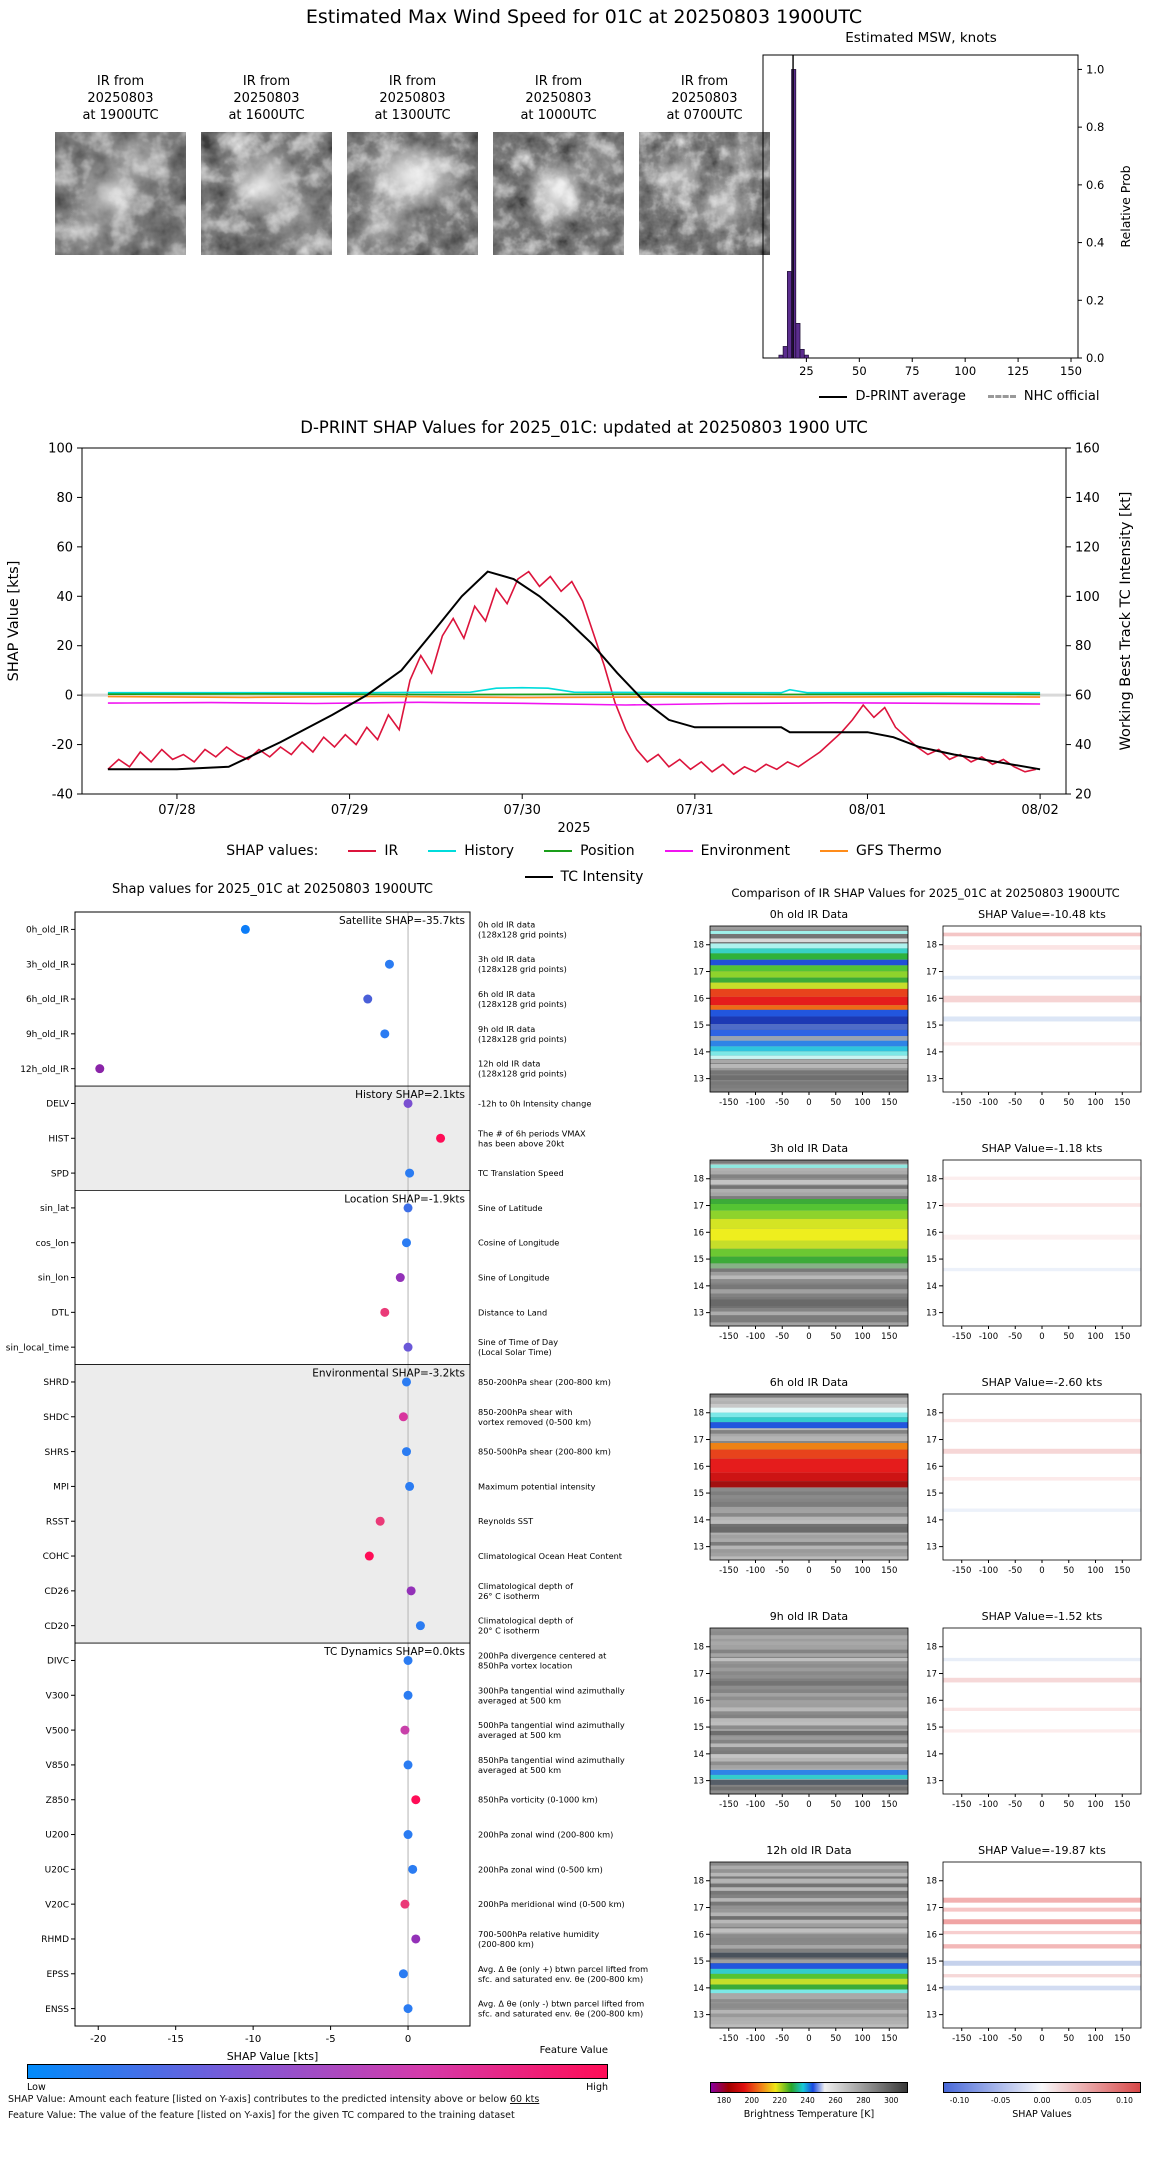  What do you see at coordinates (728, 1805) in the screenshot?
I see `tick-label: -150` at bounding box center [728, 1805].